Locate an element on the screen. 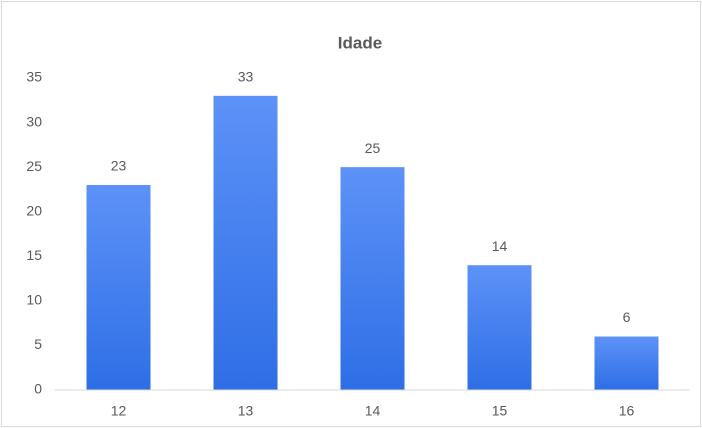 The height and width of the screenshot is (428, 702). x-tick-label: 16 is located at coordinates (627, 411).